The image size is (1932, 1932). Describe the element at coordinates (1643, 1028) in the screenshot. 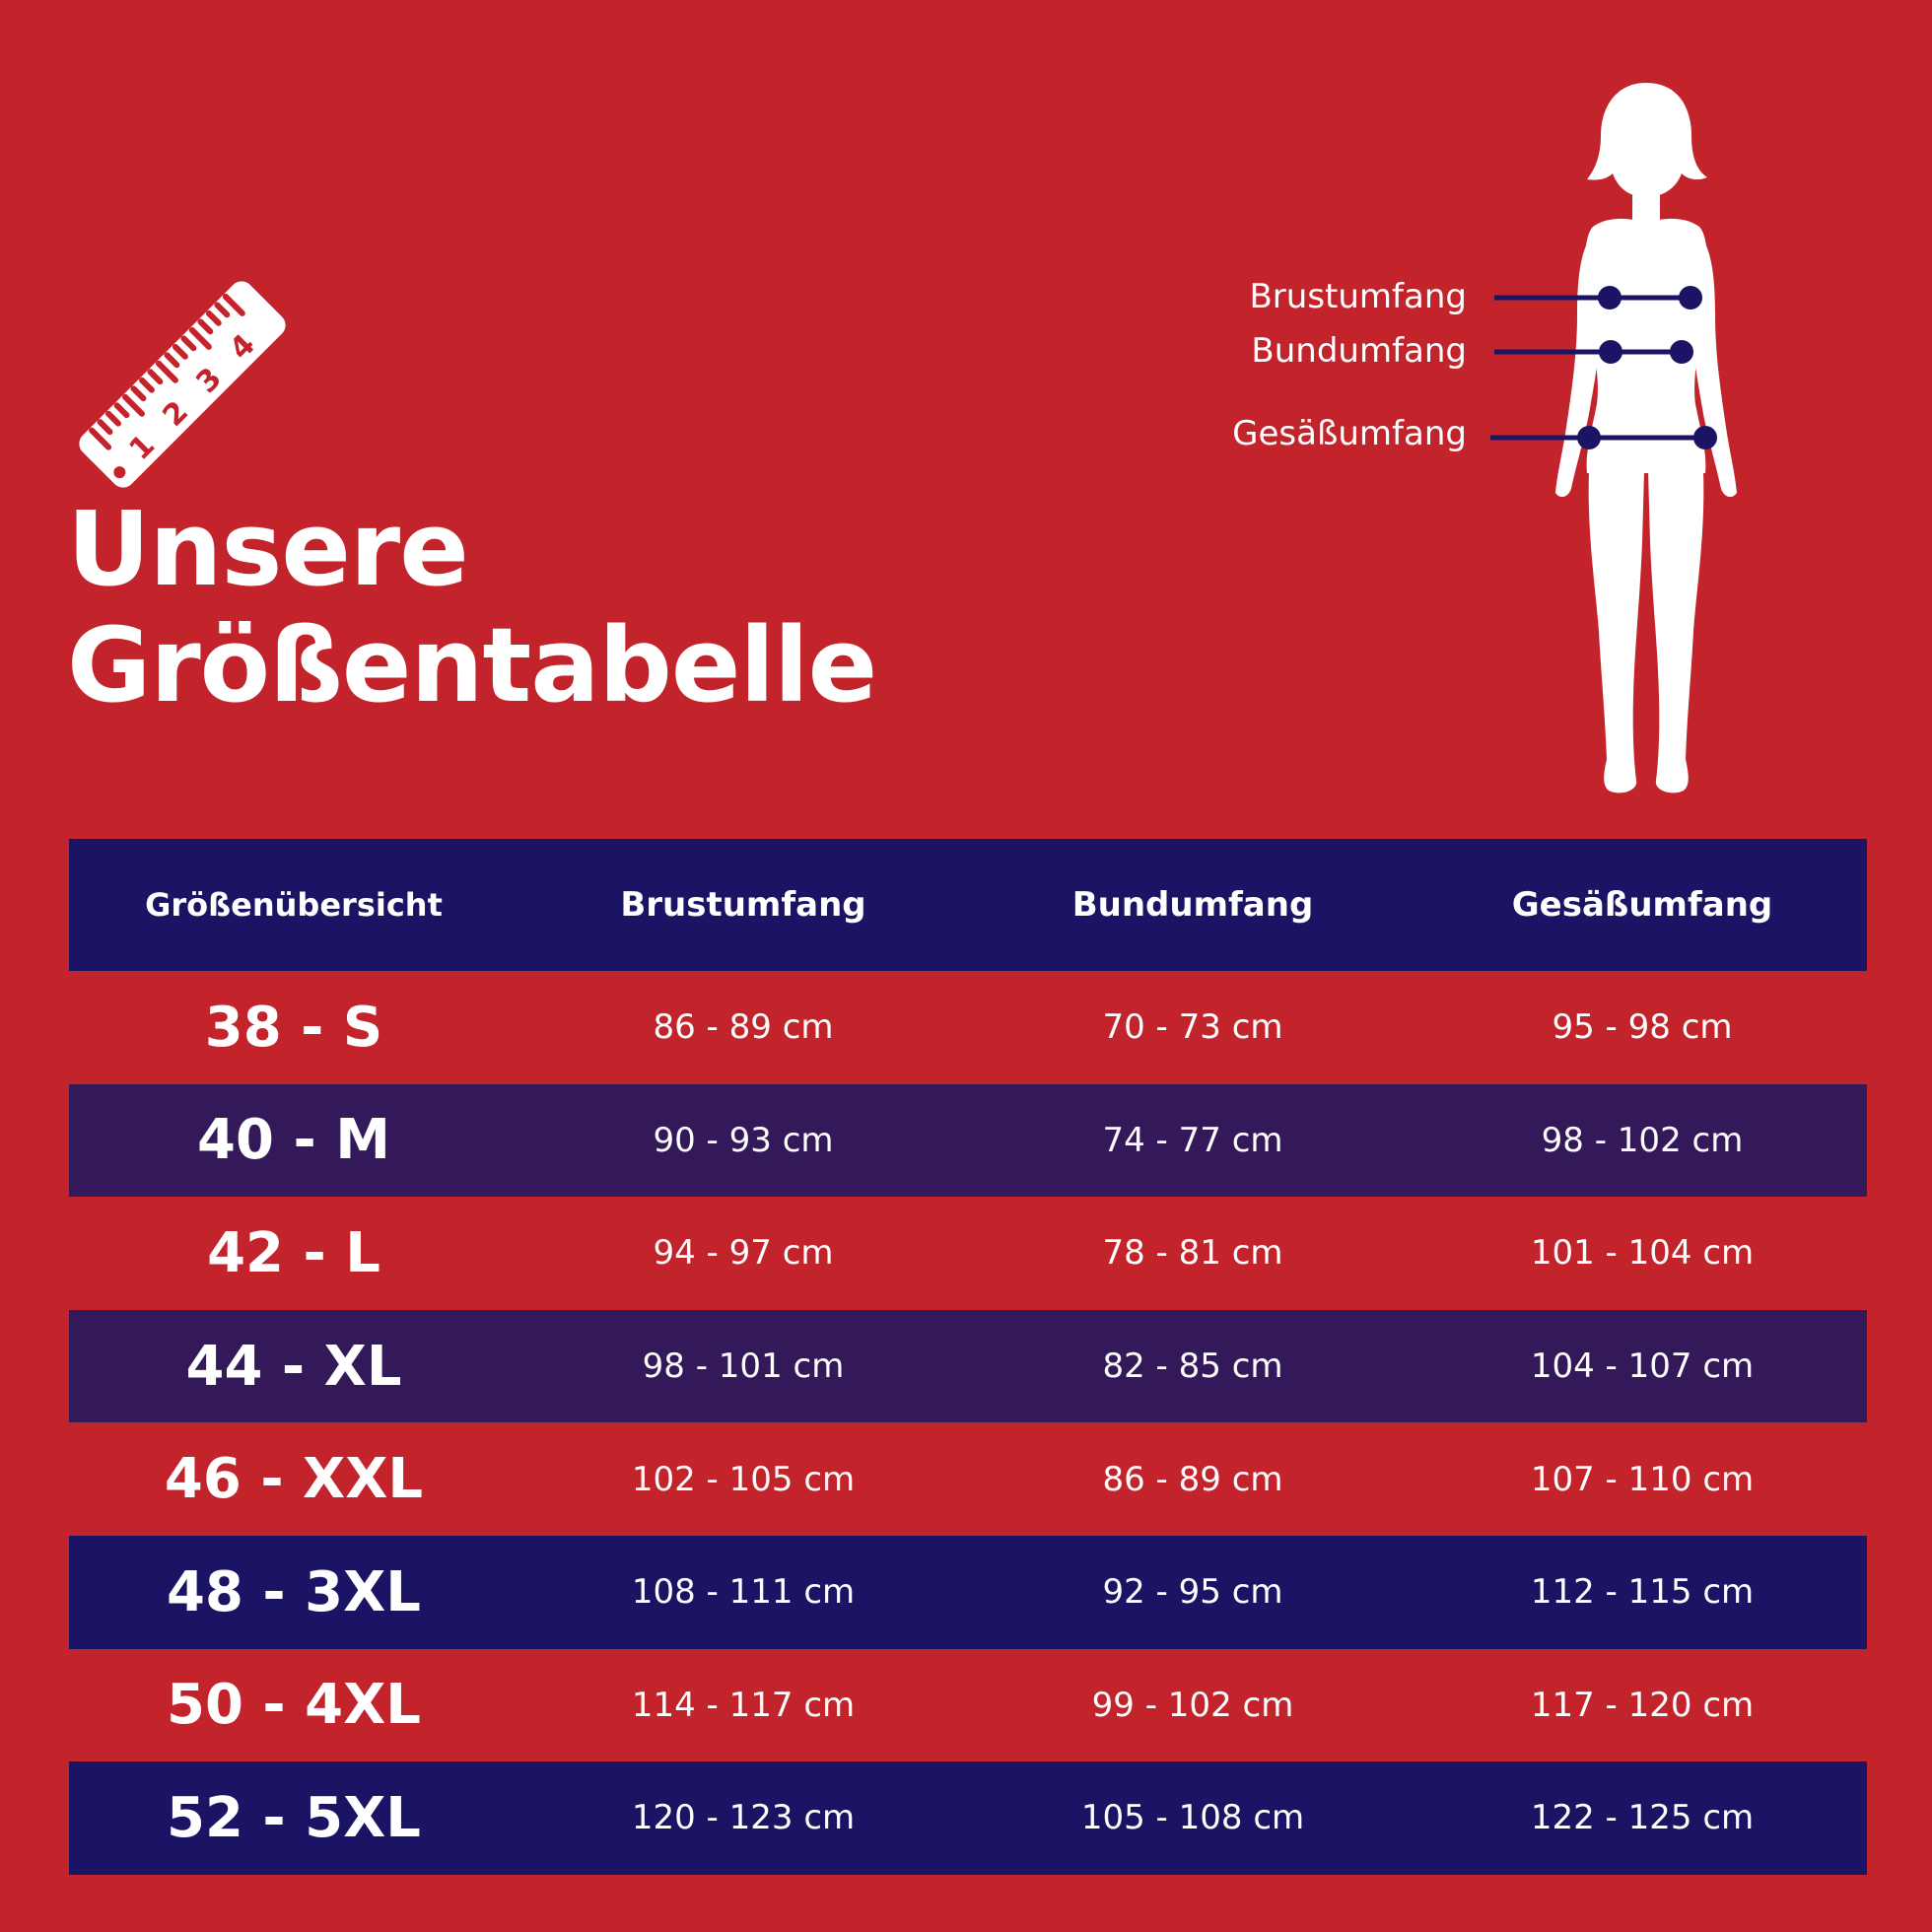

I see `hip-cell: 95 - 98 cm` at that location.